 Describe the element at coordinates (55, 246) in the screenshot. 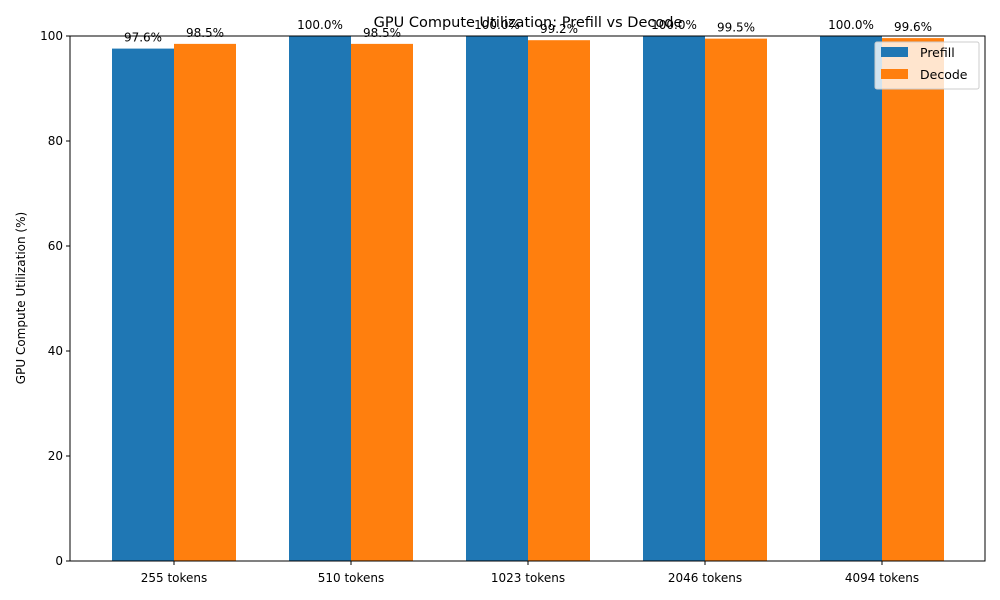

I see `y-tick-label: 60` at that location.